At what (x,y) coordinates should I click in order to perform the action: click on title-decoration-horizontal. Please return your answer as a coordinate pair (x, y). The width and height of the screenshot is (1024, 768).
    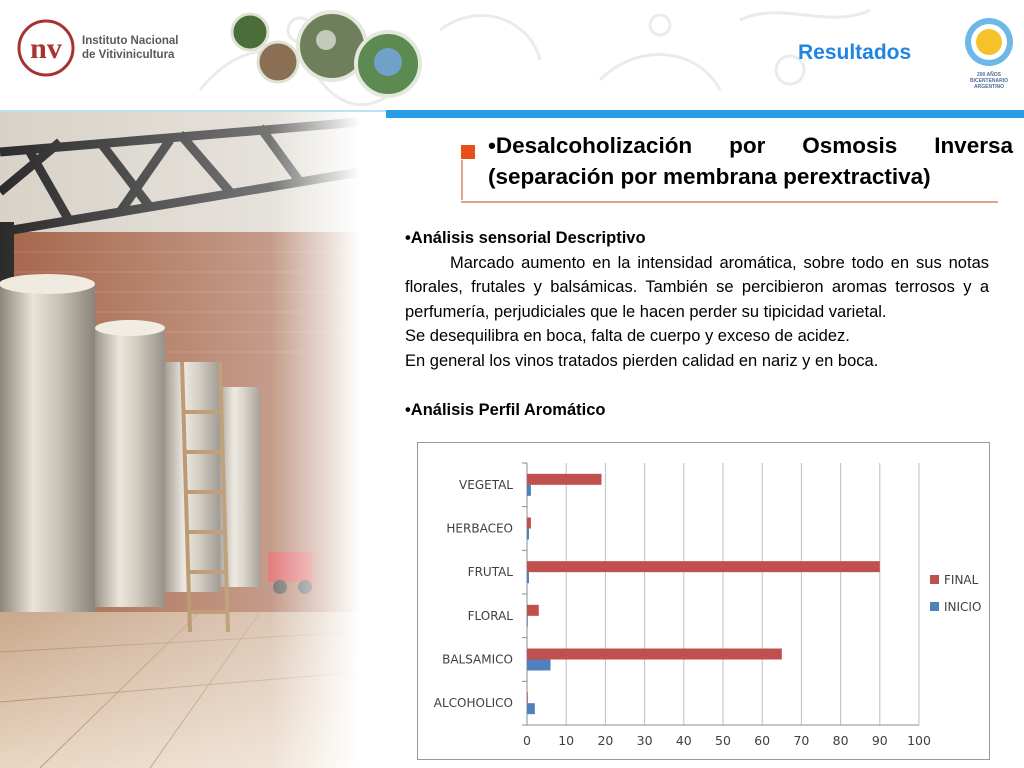
    Looking at the image, I should click on (729, 202).